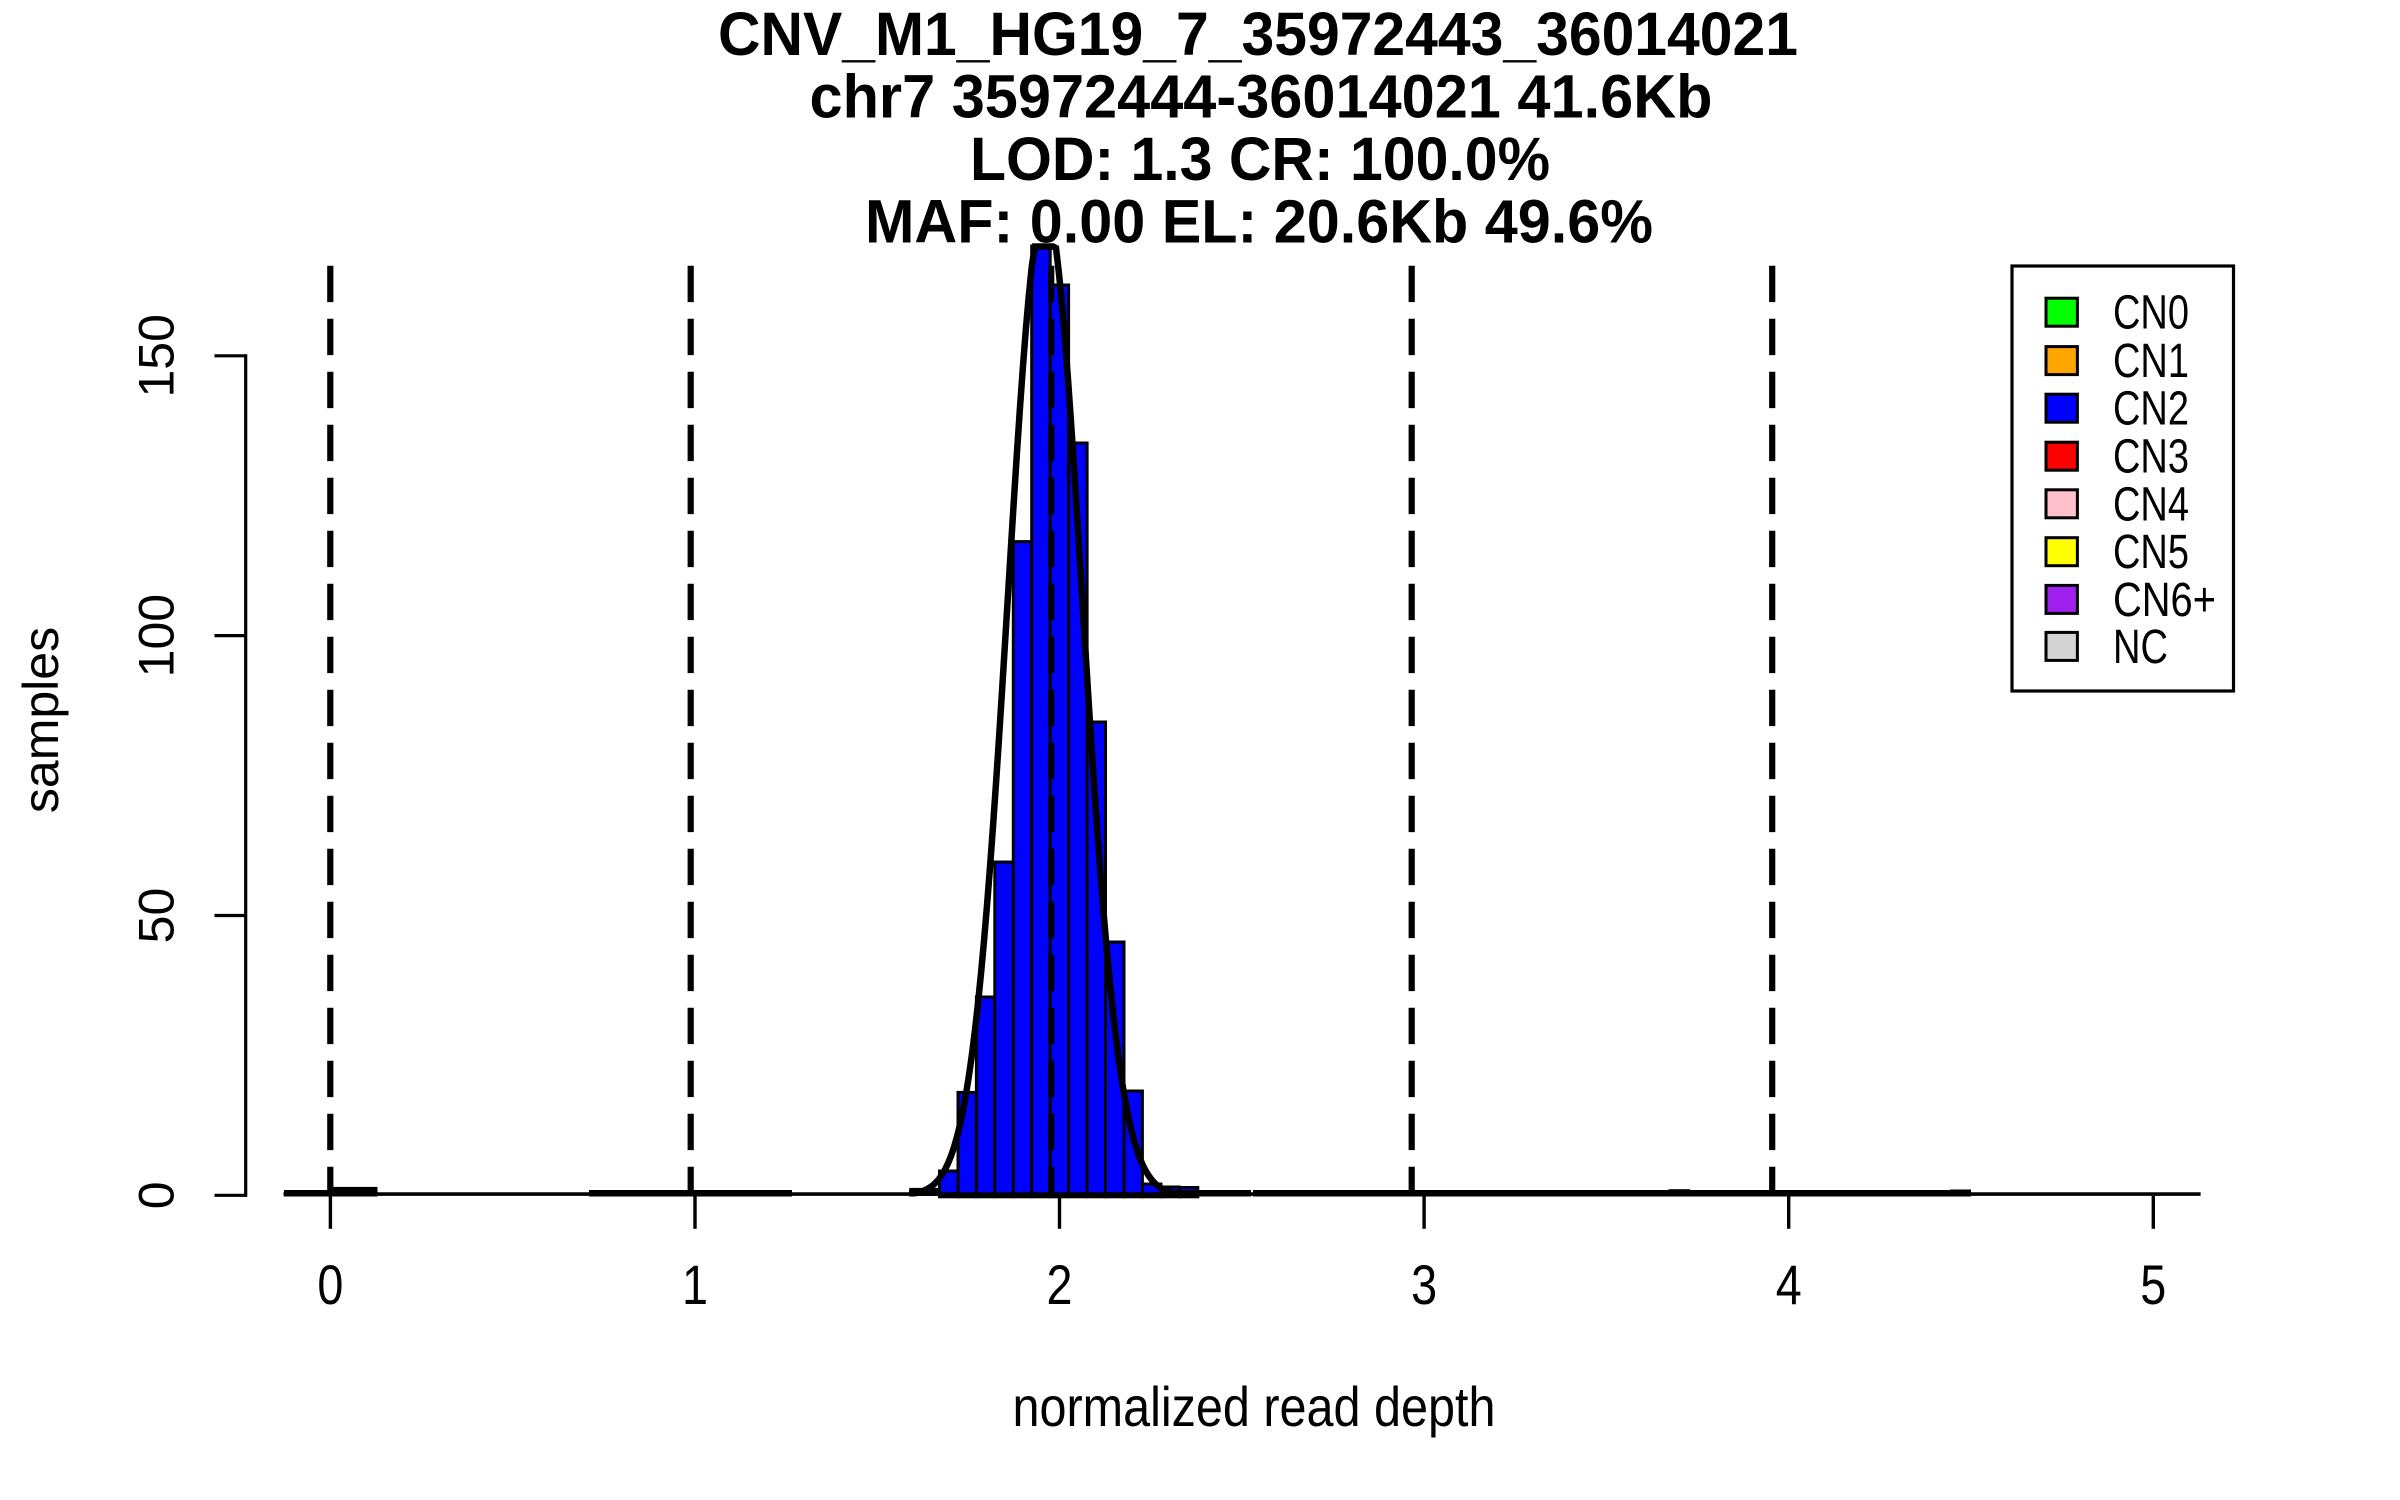 Image resolution: width=2400 pixels, height=1500 pixels. Describe the element at coordinates (1261, 97) in the screenshot. I see `svg-text: chr7 35972444-36014021 41.6Kb` at that location.